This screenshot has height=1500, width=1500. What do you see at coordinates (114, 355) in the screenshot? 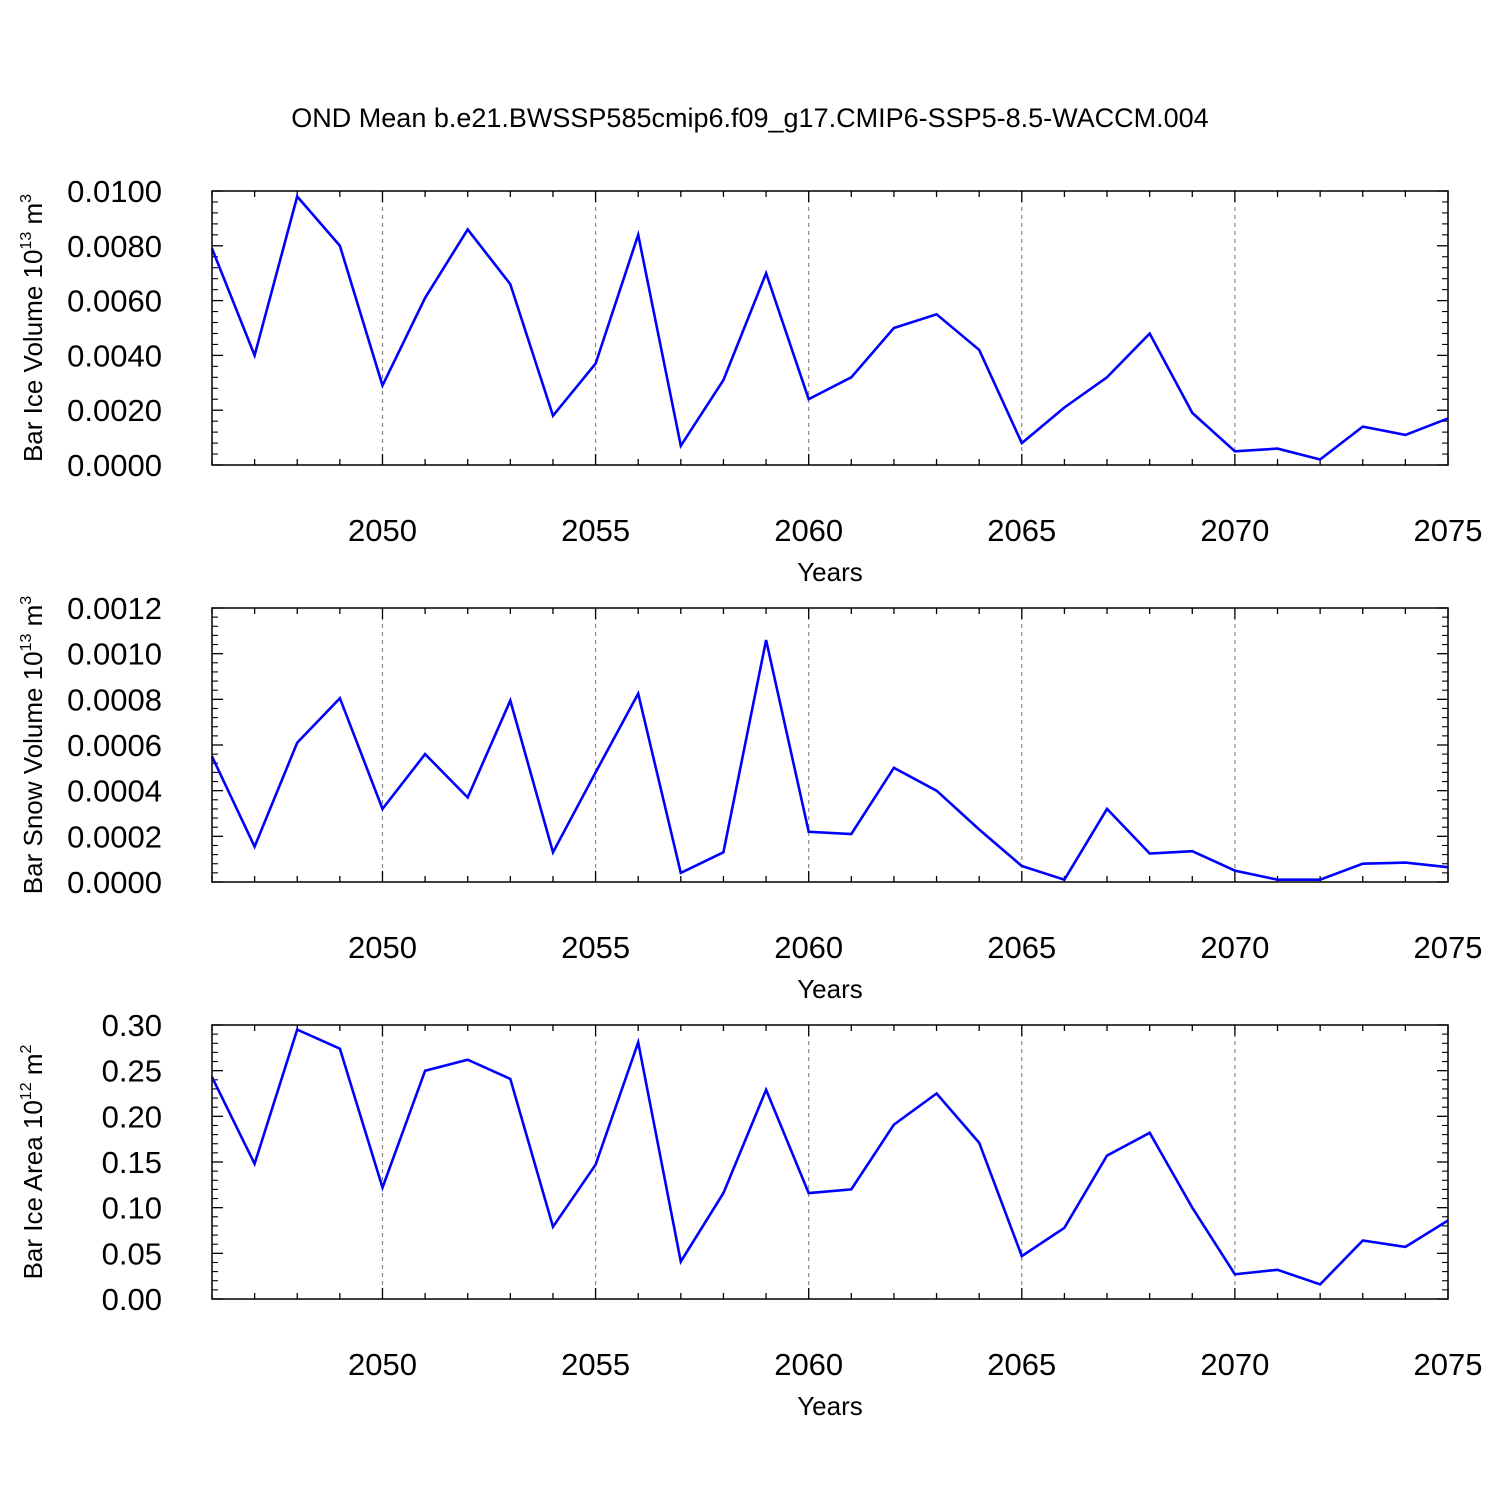
I see `y-tick-label: 0.0040` at bounding box center [114, 355].